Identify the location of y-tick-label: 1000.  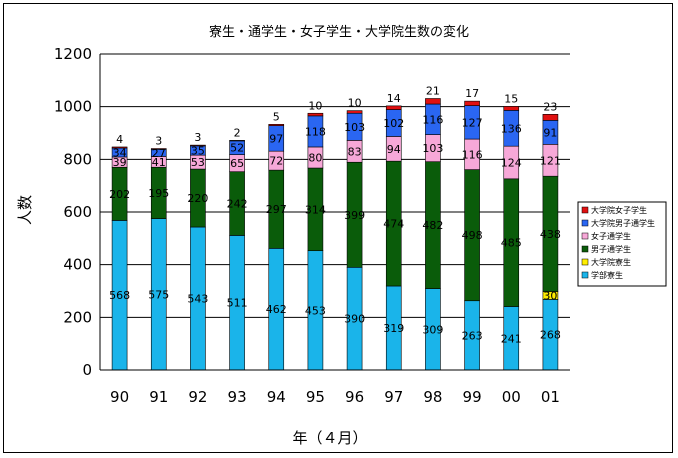
(73, 107).